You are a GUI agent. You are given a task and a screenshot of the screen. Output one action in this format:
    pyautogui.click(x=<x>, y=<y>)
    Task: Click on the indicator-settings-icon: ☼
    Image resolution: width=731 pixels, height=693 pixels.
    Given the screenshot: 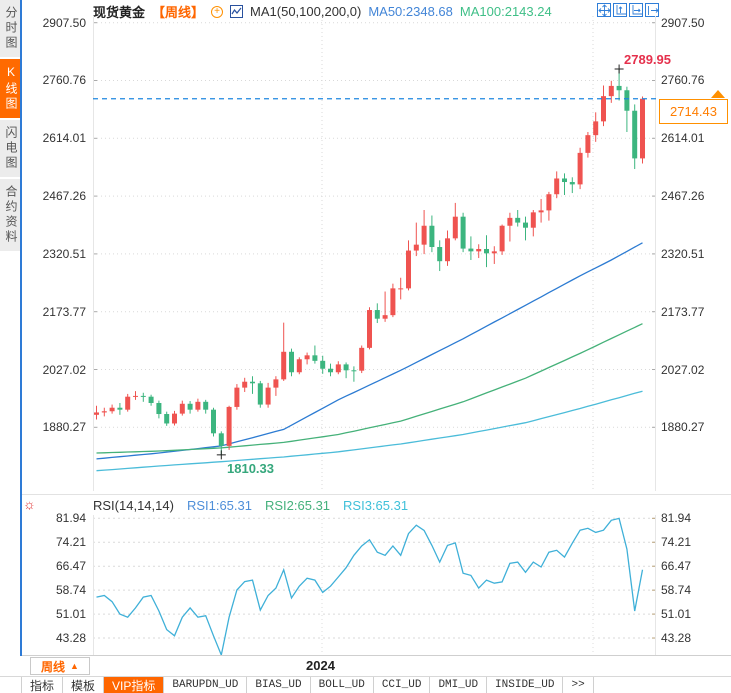 What is the action you would take?
    pyautogui.click(x=29, y=504)
    